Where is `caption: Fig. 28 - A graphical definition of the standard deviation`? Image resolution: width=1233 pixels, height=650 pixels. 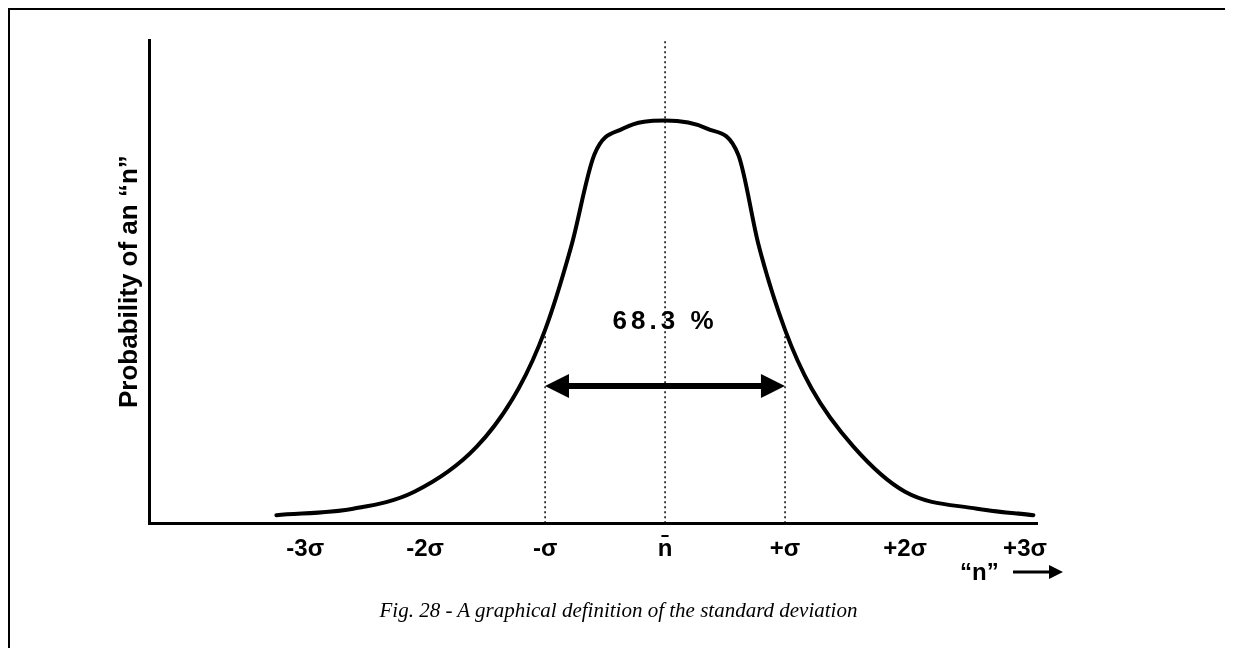 caption: Fig. 28 - A graphical definition of the standard deviation is located at coordinates (618, 610).